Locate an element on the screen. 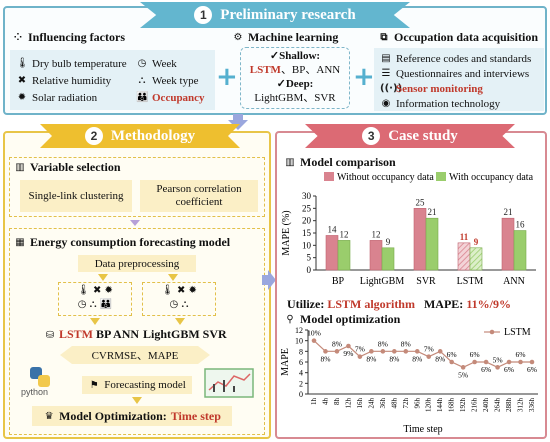 The height and width of the screenshot is (442, 550). models-right: LightGBM SVR is located at coordinates (185, 334).